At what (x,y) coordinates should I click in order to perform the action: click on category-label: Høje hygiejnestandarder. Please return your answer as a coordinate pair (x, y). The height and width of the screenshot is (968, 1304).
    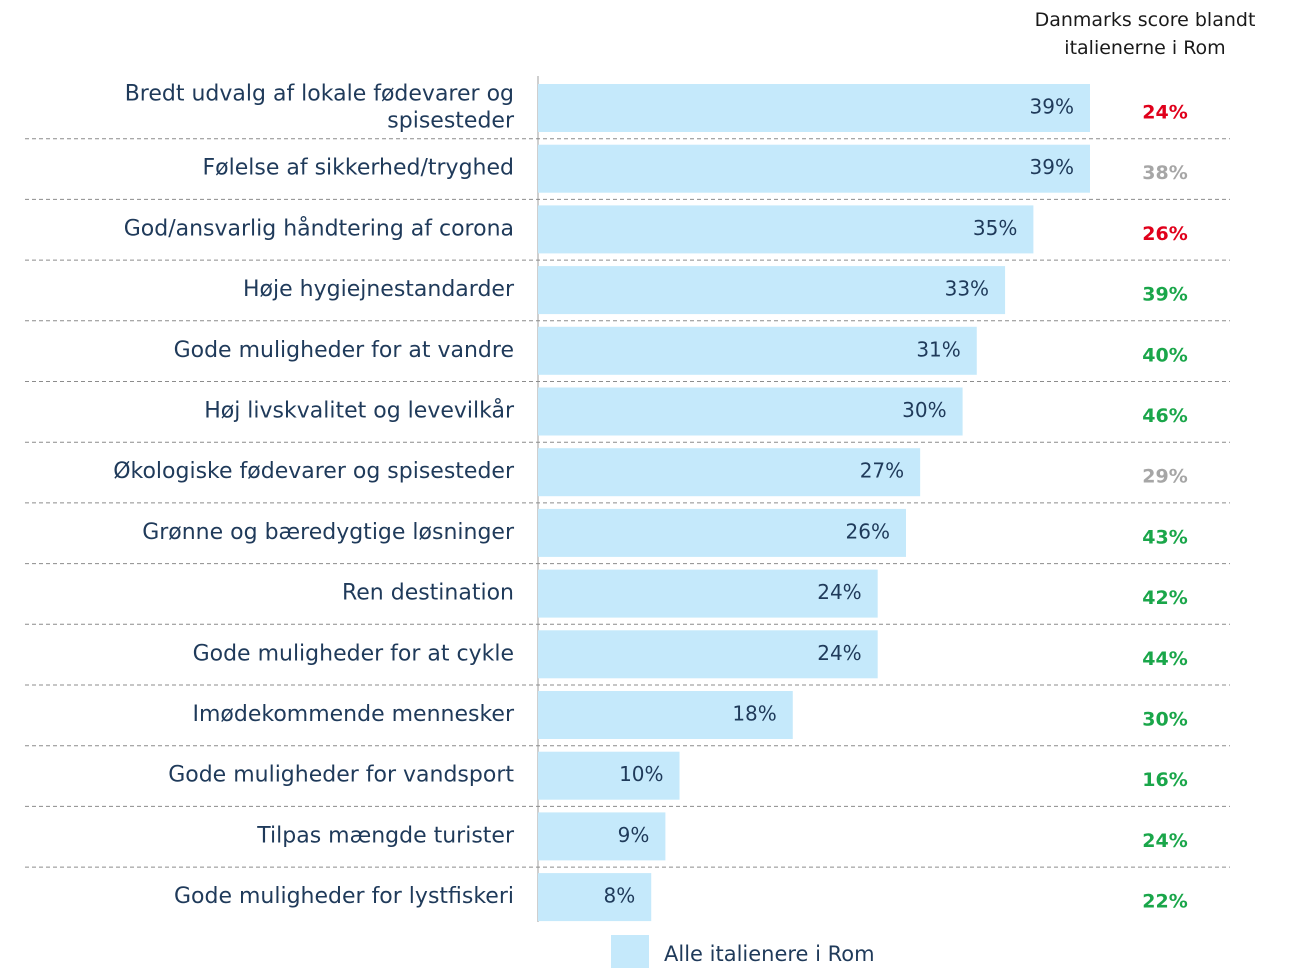
    Looking at the image, I should click on (379, 289).